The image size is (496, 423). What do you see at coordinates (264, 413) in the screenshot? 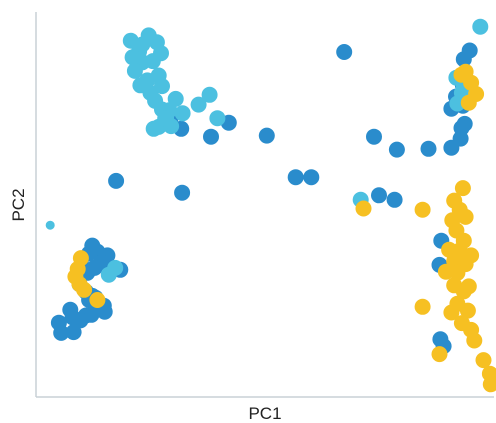
I see `x-axis-label: PC1` at bounding box center [264, 413].